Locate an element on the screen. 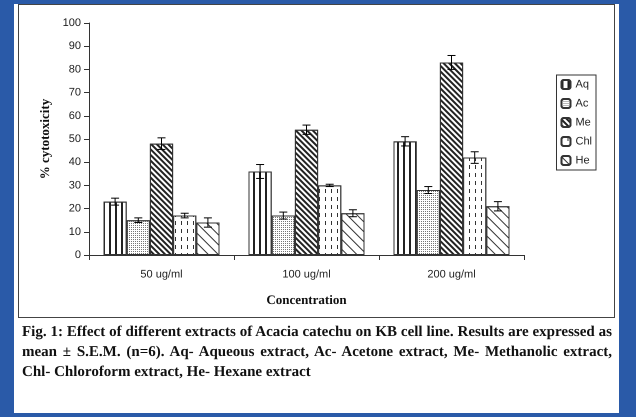 Image resolution: width=636 pixels, height=417 pixels. legend-label: Me is located at coordinates (583, 122).